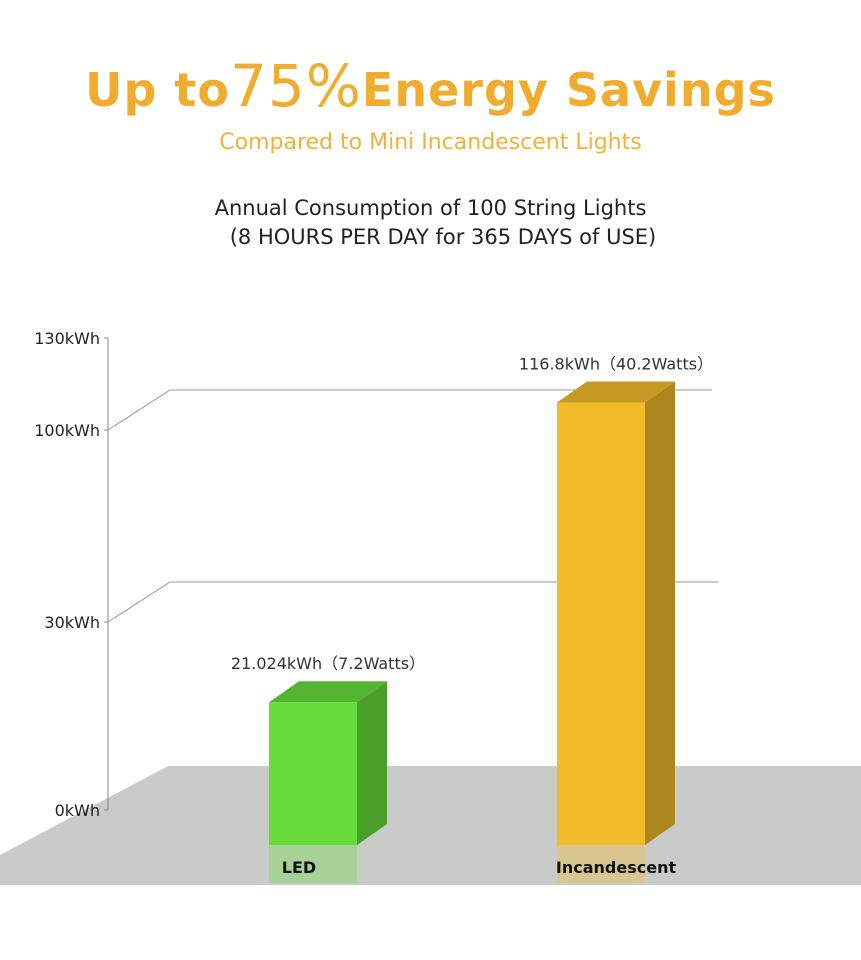 The height and width of the screenshot is (960, 861). What do you see at coordinates (296, 86) in the screenshot?
I see `headline-percent: 75%` at bounding box center [296, 86].